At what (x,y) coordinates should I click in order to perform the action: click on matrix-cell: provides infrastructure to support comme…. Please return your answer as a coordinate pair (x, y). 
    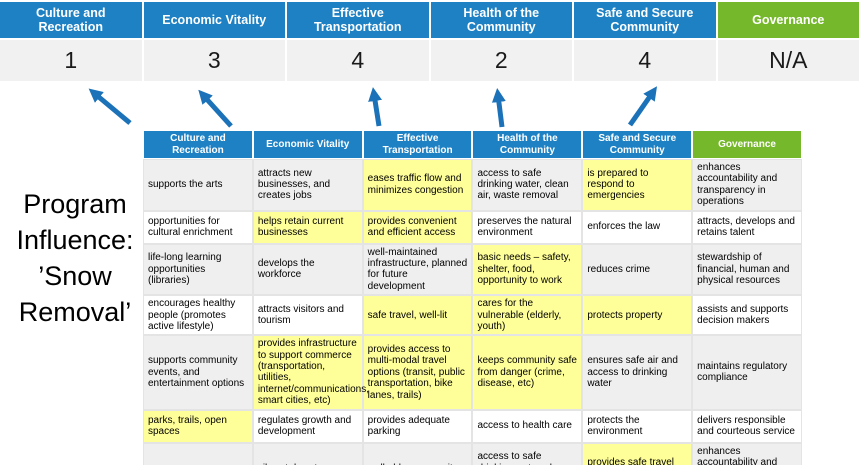
    Looking at the image, I should click on (311, 372).